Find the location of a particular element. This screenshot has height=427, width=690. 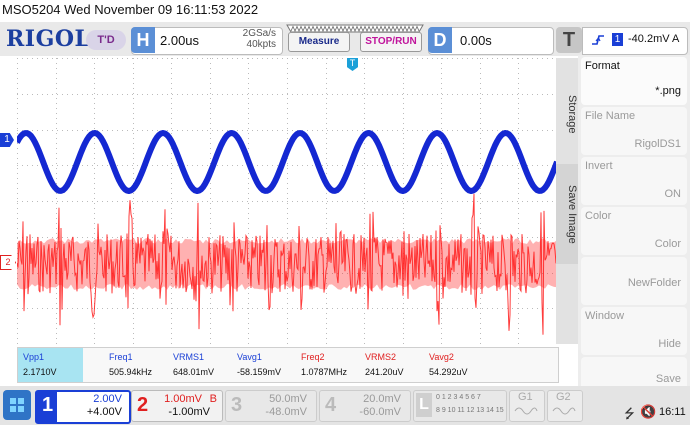

channel-2-button is located at coordinates (177, 406).